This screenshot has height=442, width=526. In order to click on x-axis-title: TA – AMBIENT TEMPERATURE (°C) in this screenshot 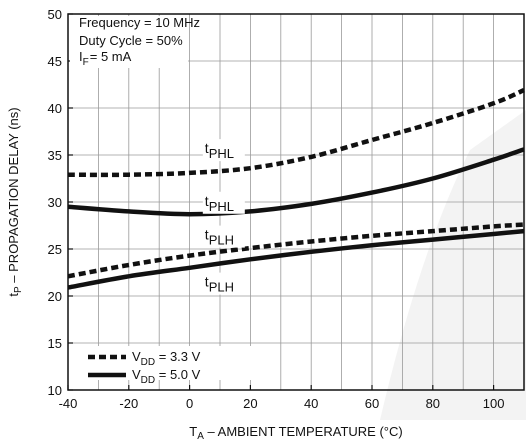, I will do `click(295, 433)`.